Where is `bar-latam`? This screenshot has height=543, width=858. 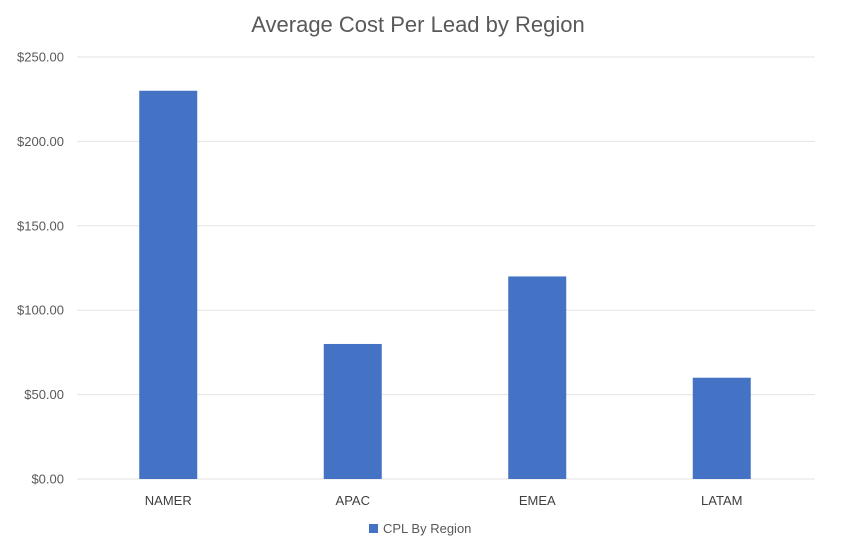 bar-latam is located at coordinates (721, 428).